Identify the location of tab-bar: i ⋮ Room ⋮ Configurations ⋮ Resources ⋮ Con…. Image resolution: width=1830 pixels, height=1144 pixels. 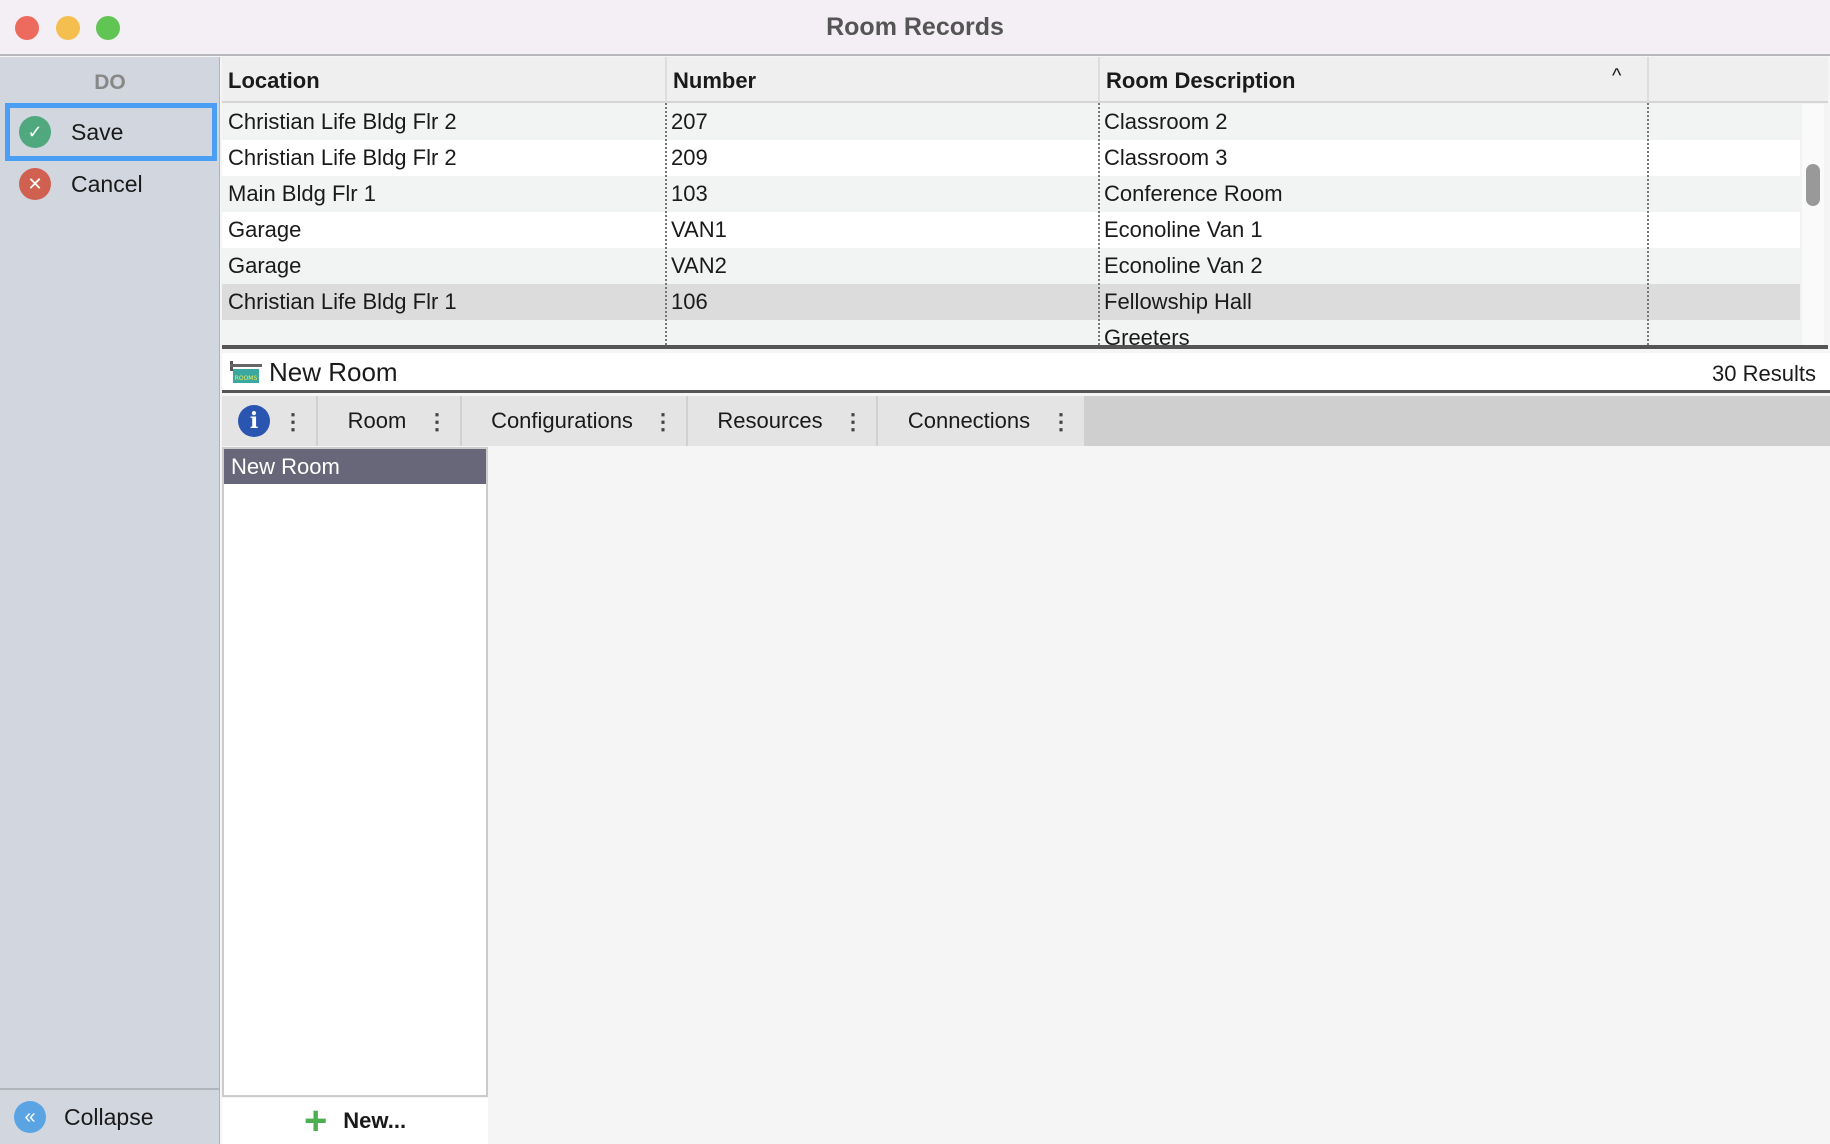
(1026, 421).